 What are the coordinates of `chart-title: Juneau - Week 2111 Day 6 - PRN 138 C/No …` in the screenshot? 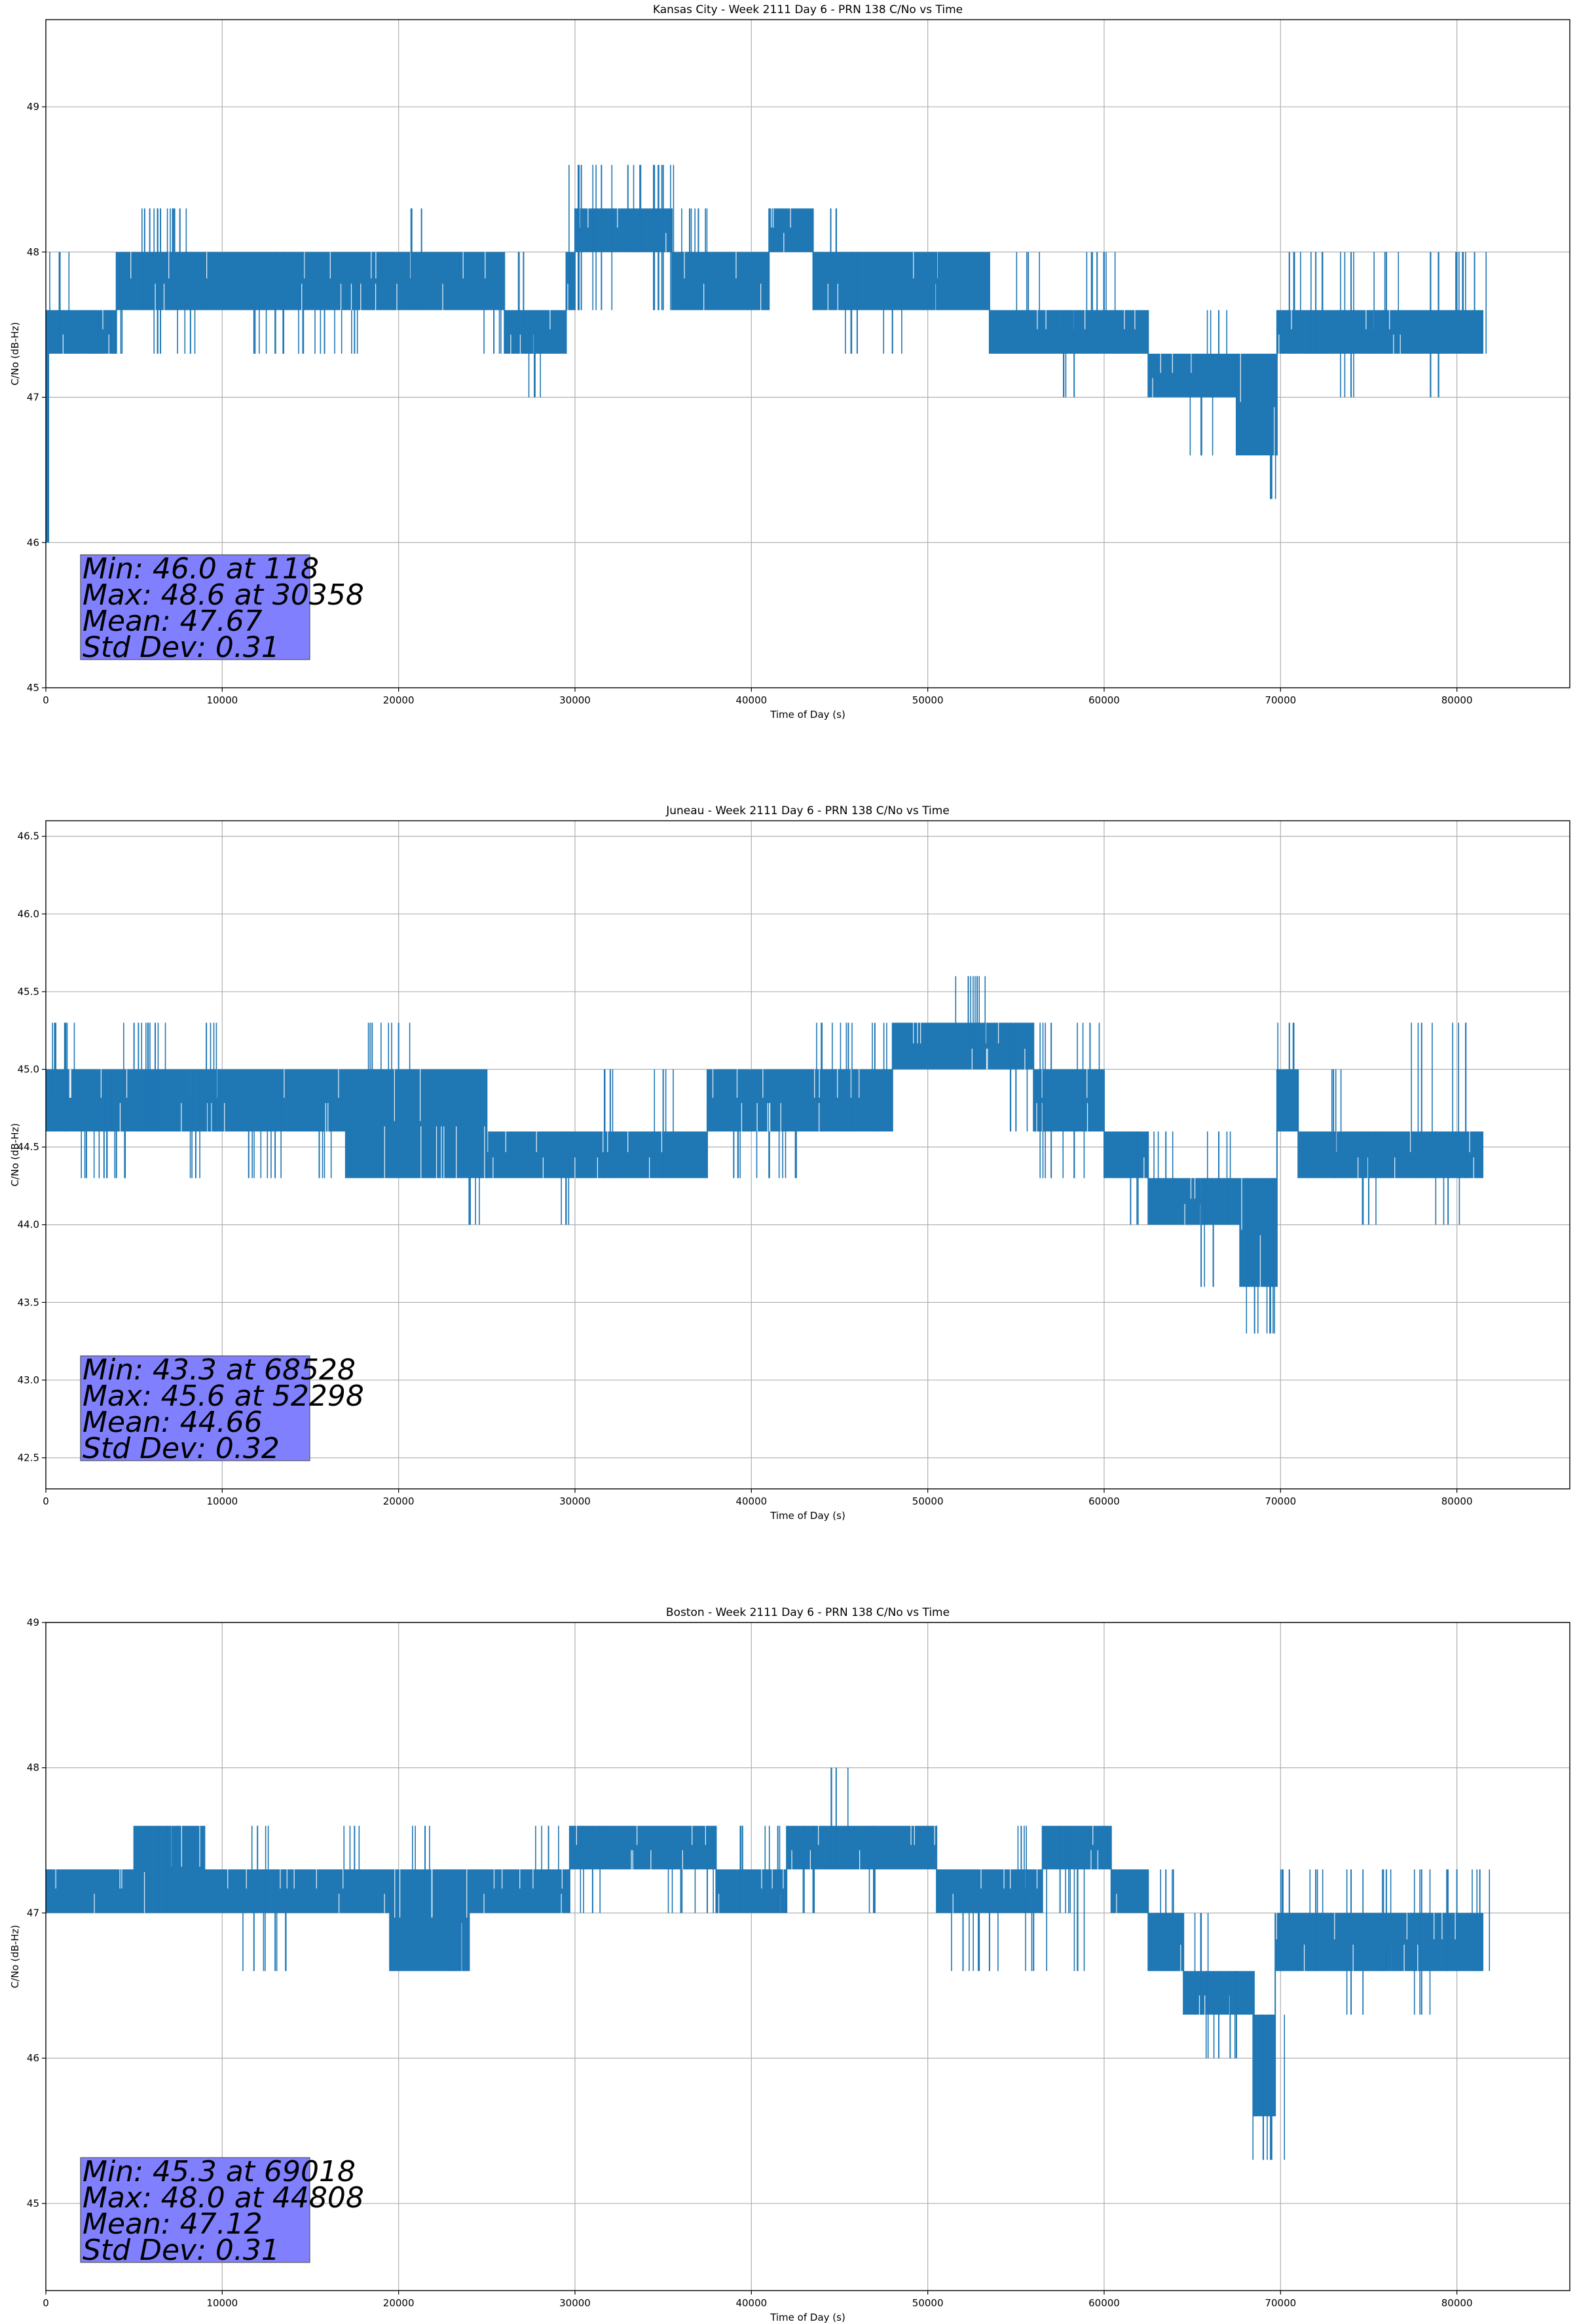 It's located at (807, 810).